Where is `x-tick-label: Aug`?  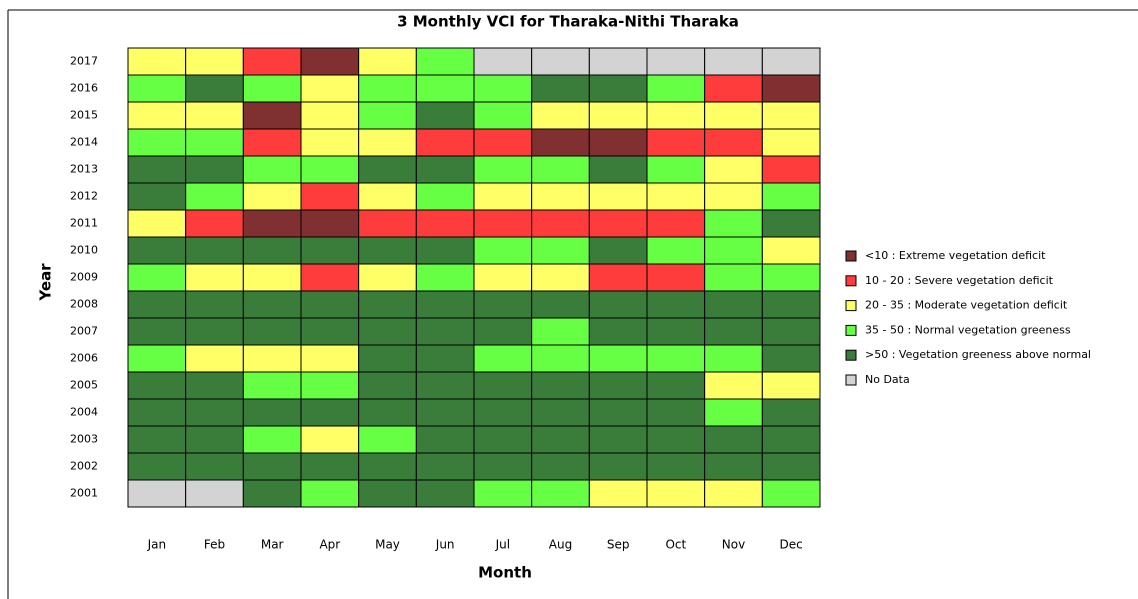
x-tick-label: Aug is located at coordinates (560, 545).